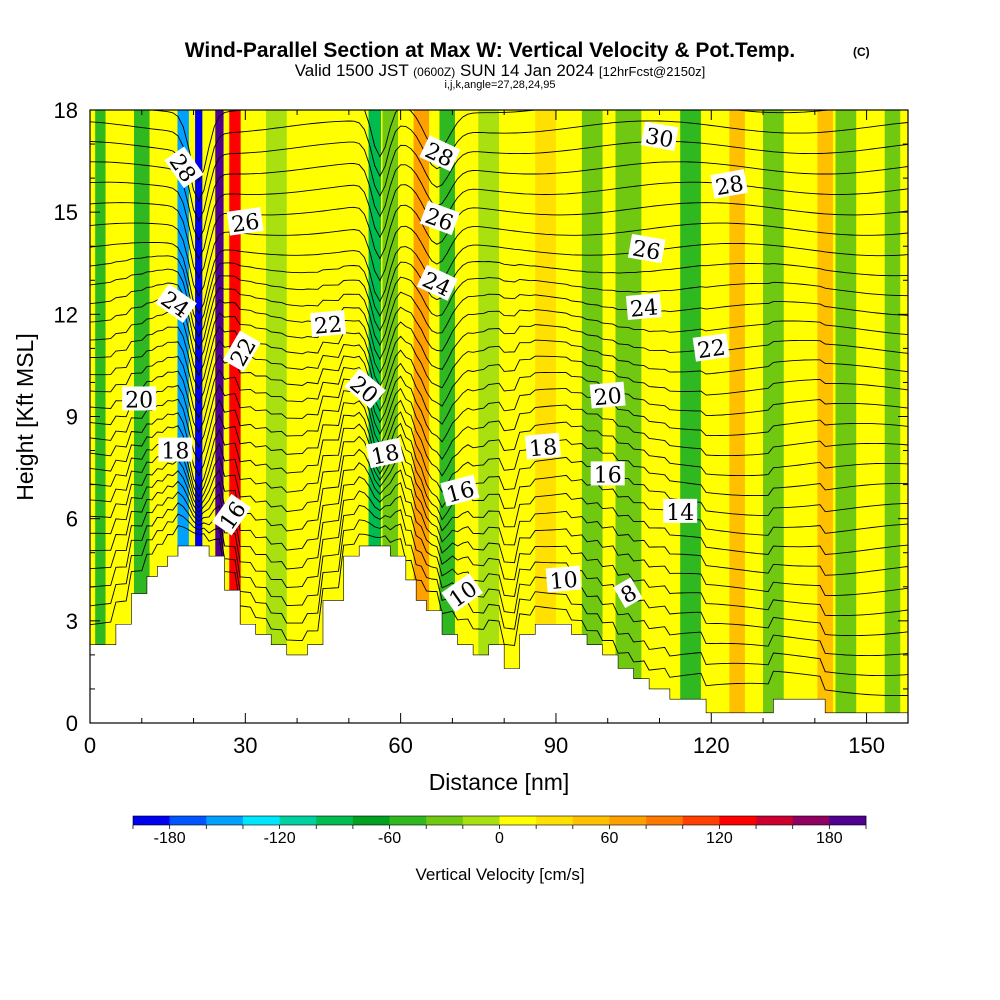 This screenshot has width=1000, height=1000. I want to click on theta-label-text: 22, so click(711, 350).